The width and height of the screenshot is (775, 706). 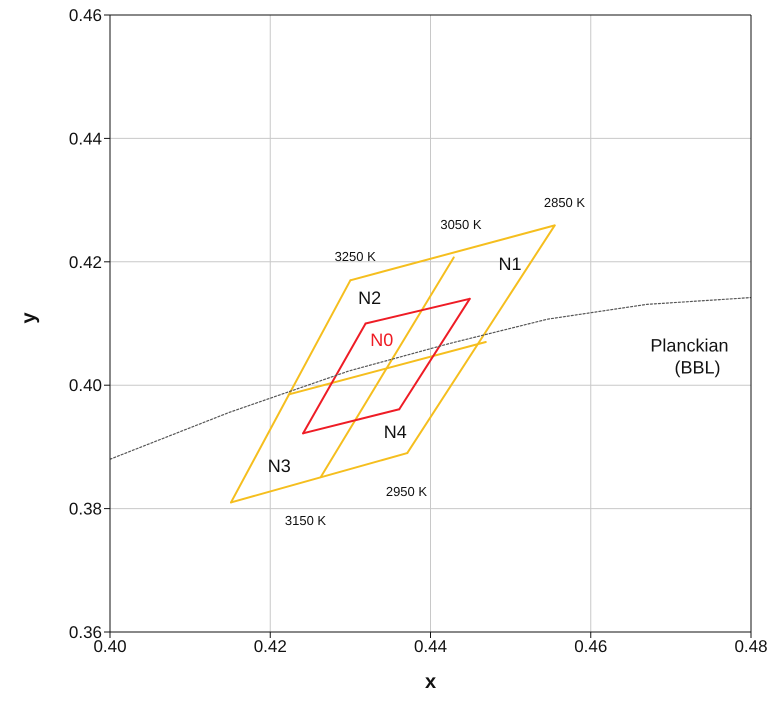 What do you see at coordinates (591, 646) in the screenshot?
I see `x-tick-label: 0.46` at bounding box center [591, 646].